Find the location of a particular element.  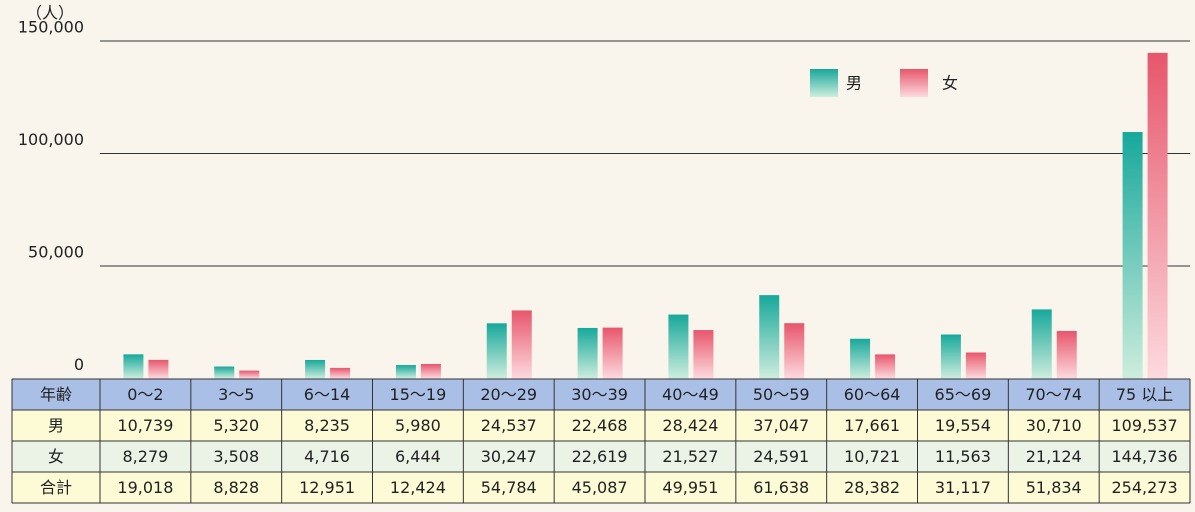

y-axis-label: （人） is located at coordinates (50, 13).